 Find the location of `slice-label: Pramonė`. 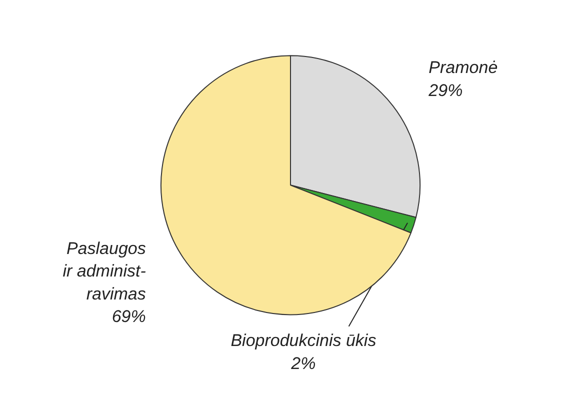

slice-label: Pramonė is located at coordinates (463, 68).